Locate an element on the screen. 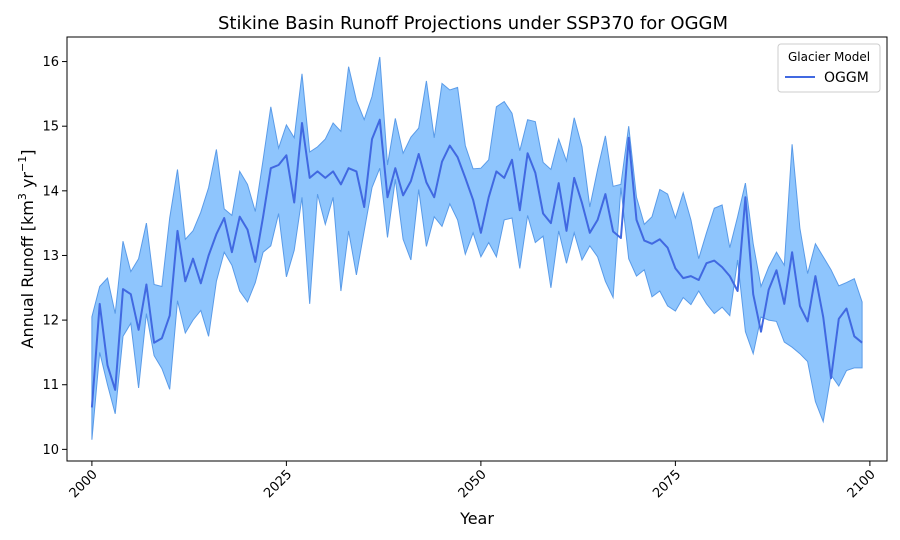 The image size is (900, 540). x-axis-label: Year is located at coordinates (476, 518).